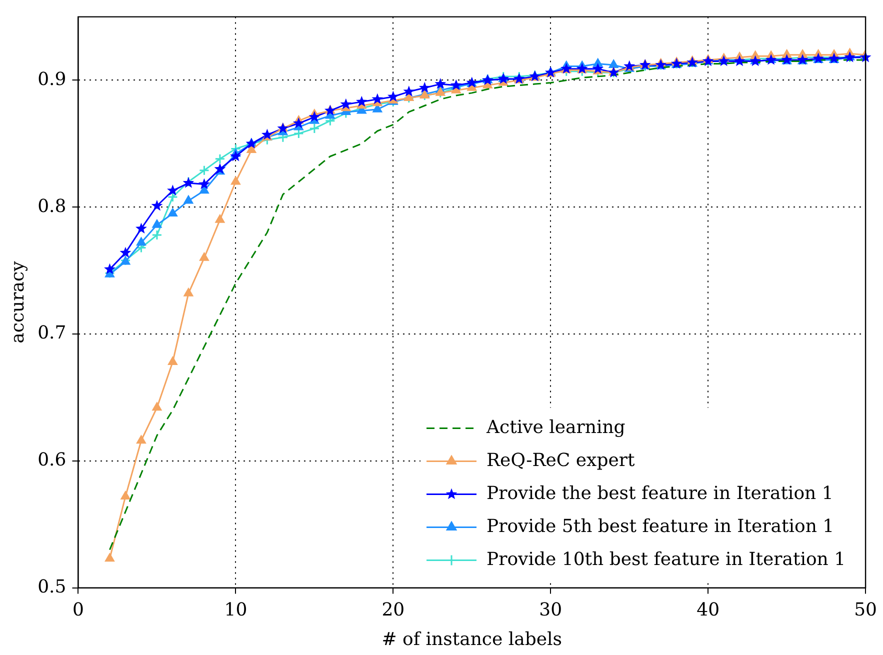 The image size is (883, 655). What do you see at coordinates (865, 609) in the screenshot?
I see `x-tick-label: 50` at bounding box center [865, 609].